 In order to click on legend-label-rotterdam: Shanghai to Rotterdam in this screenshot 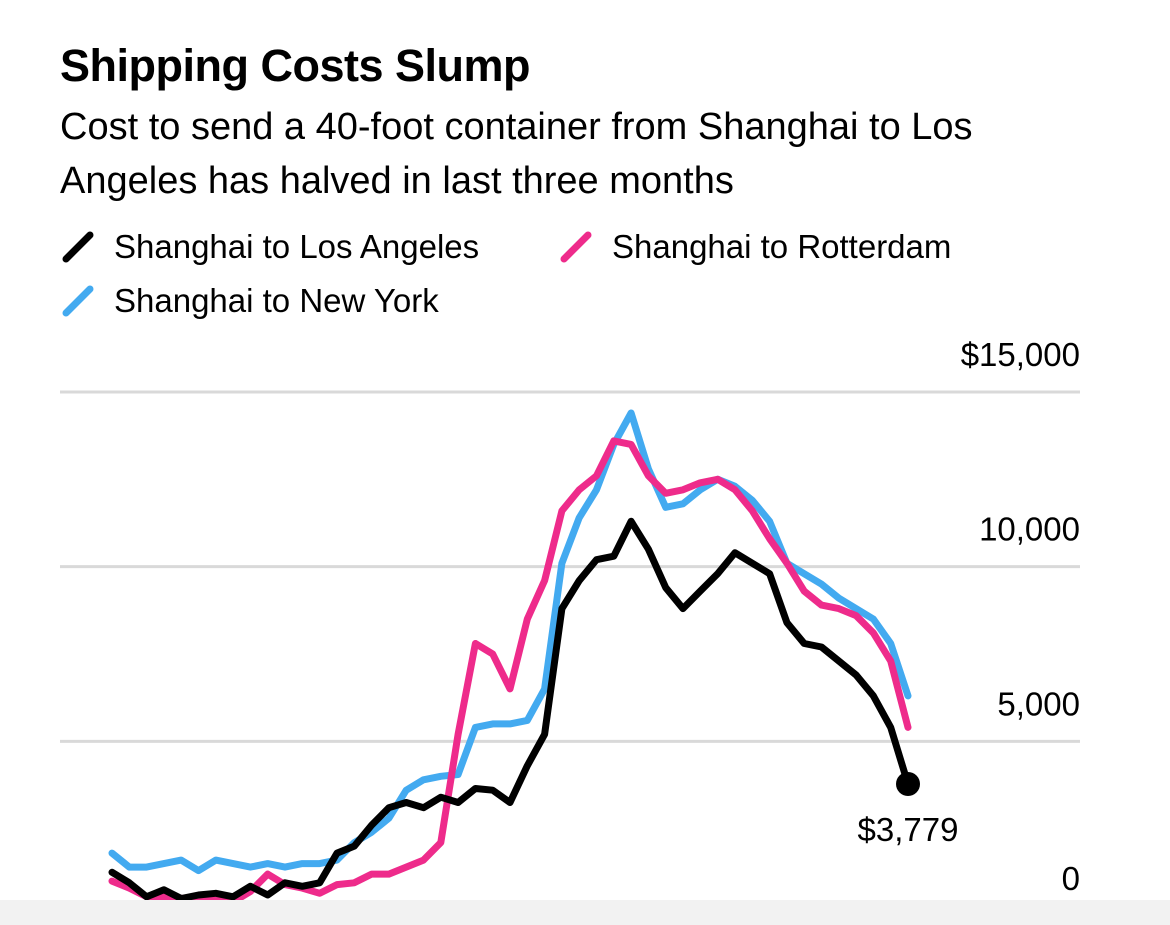, I will do `click(782, 246)`.